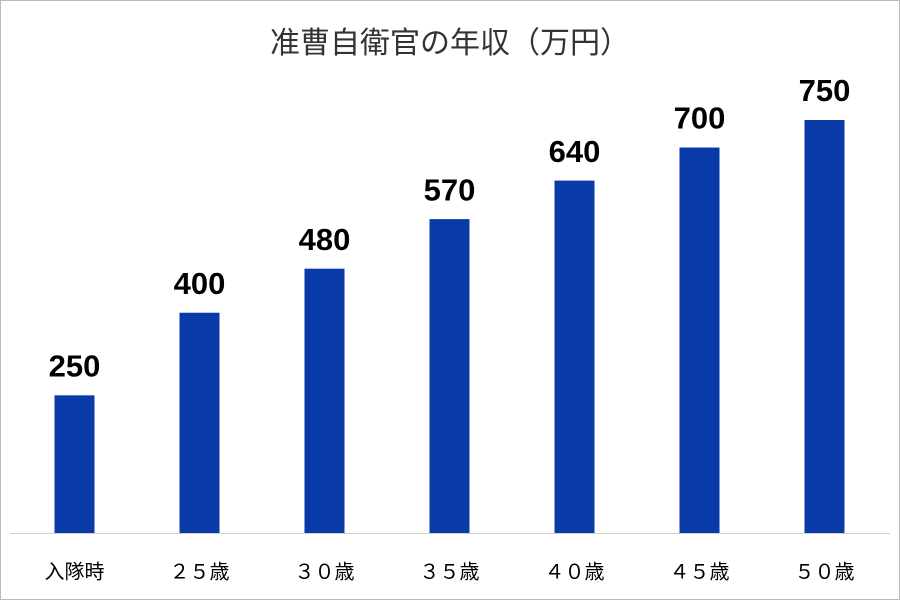  What do you see at coordinates (325, 239) in the screenshot?
I see `value-label: 480` at bounding box center [325, 239].